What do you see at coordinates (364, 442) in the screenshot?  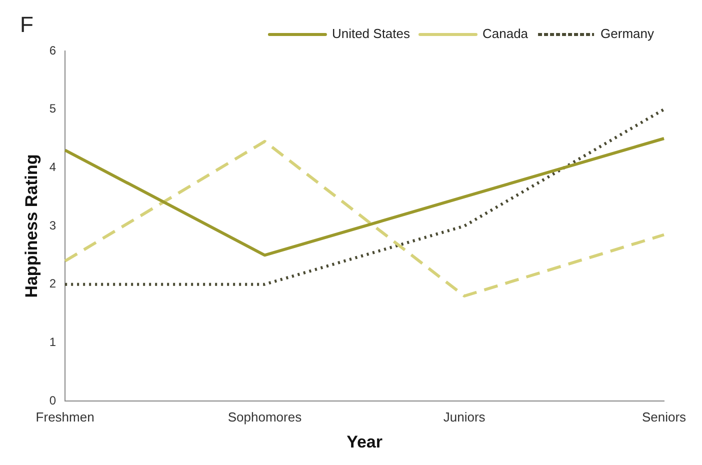 I see `x-axis-title: Year` at bounding box center [364, 442].